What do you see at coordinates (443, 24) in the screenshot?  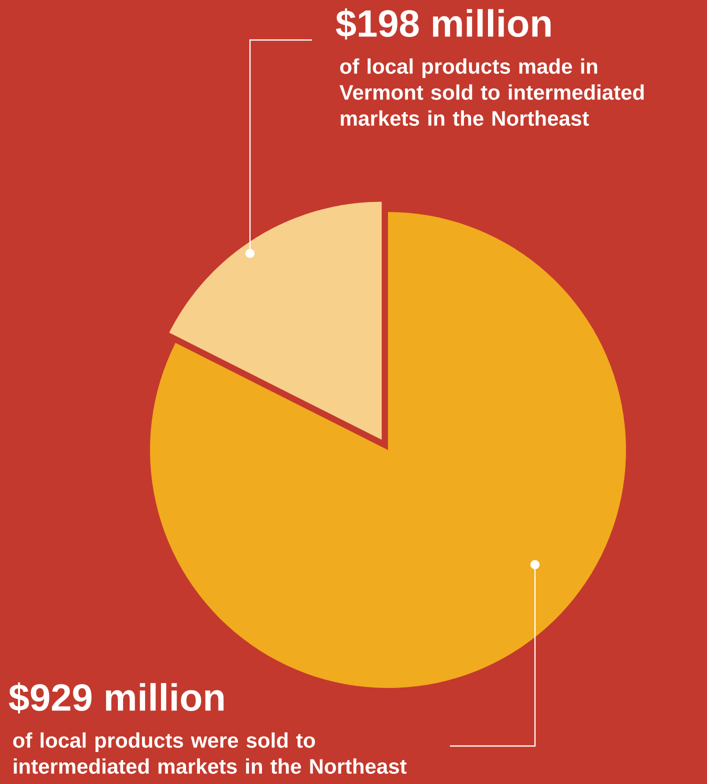 I see `data-label: $198 million` at bounding box center [443, 24].